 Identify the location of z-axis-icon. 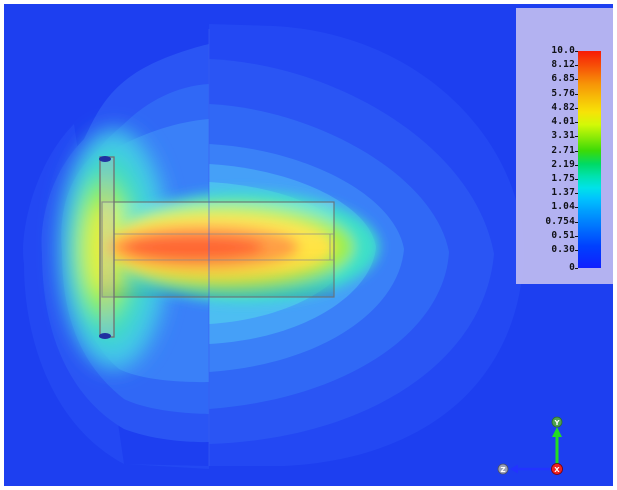
(503, 469).